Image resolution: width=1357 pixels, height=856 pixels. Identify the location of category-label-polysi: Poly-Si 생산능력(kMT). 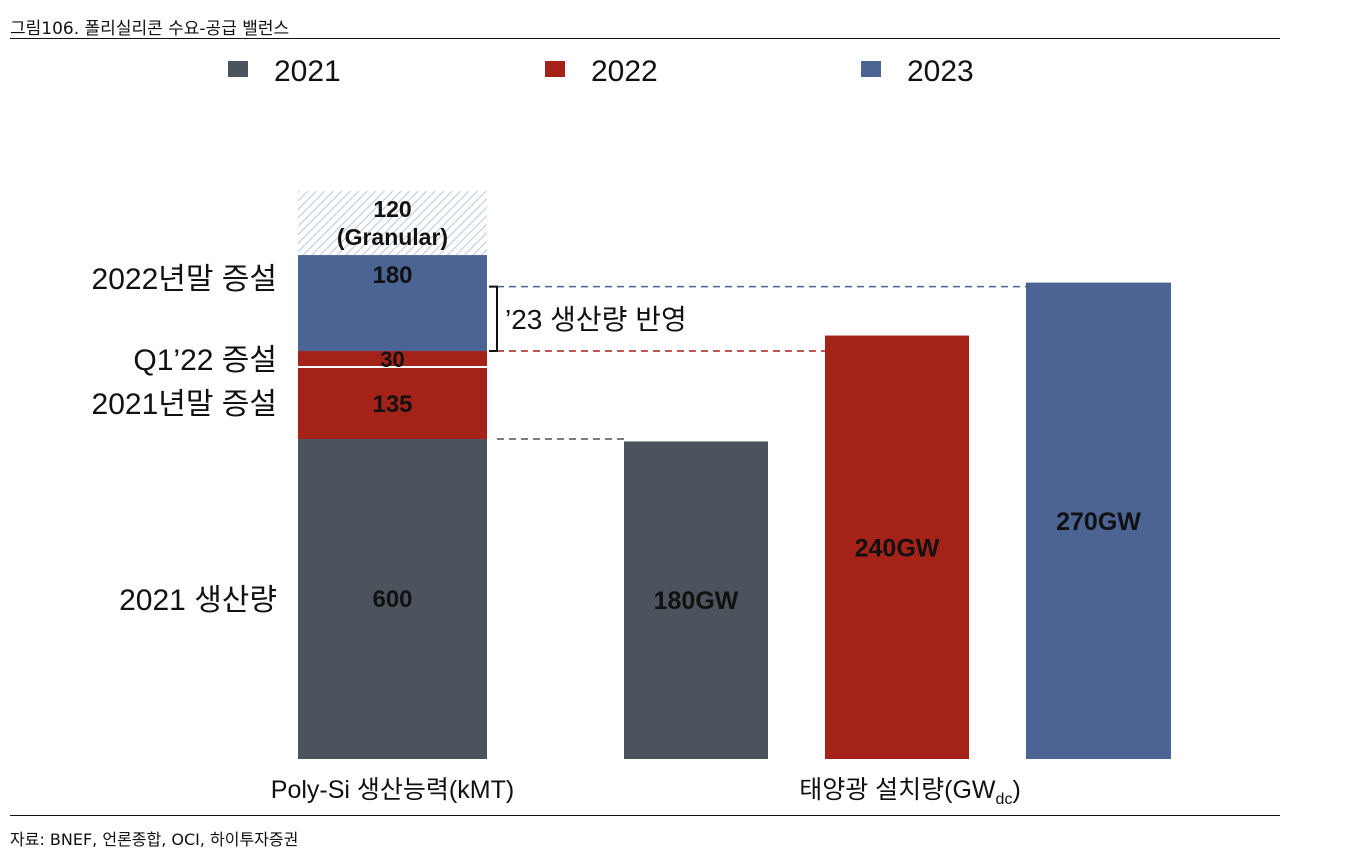
(392, 790).